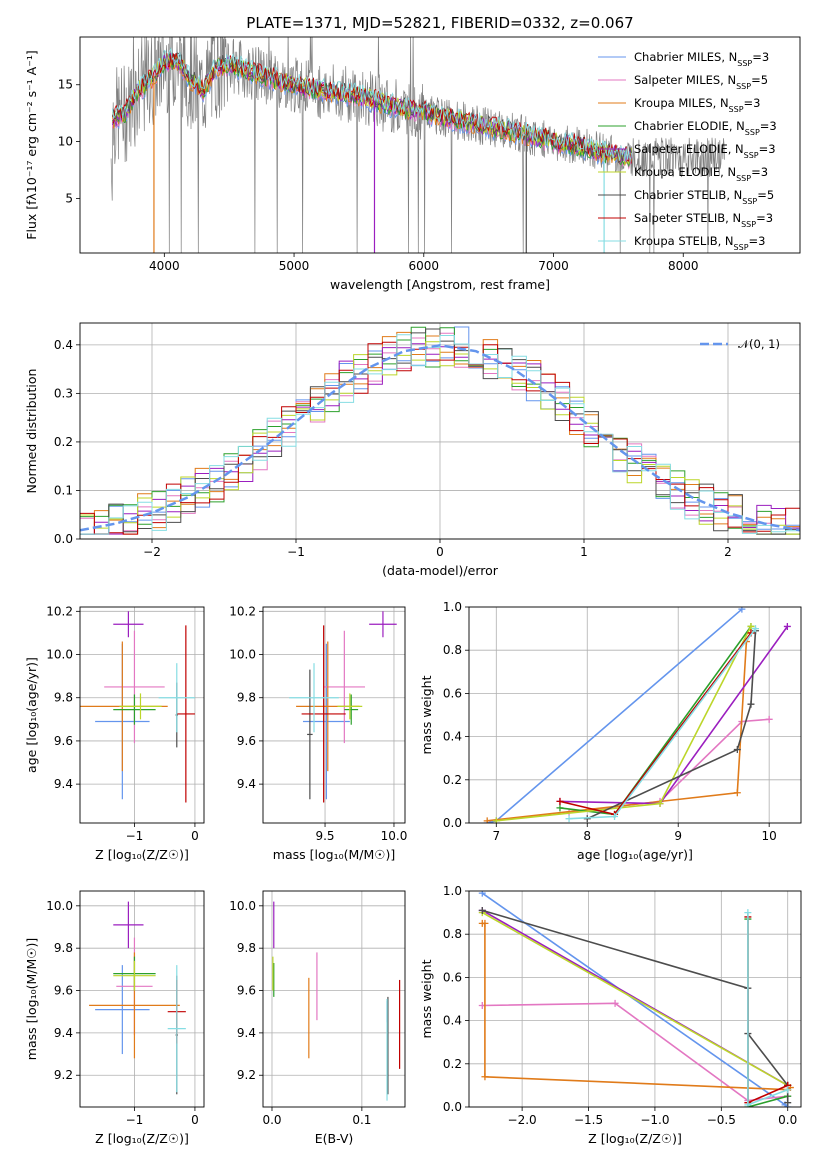 This screenshot has width=819, height=1170. What do you see at coordinates (701, 82) in the screenshot?
I see `legend-label: Salpeter MILES, NSSP=5` at bounding box center [701, 82].